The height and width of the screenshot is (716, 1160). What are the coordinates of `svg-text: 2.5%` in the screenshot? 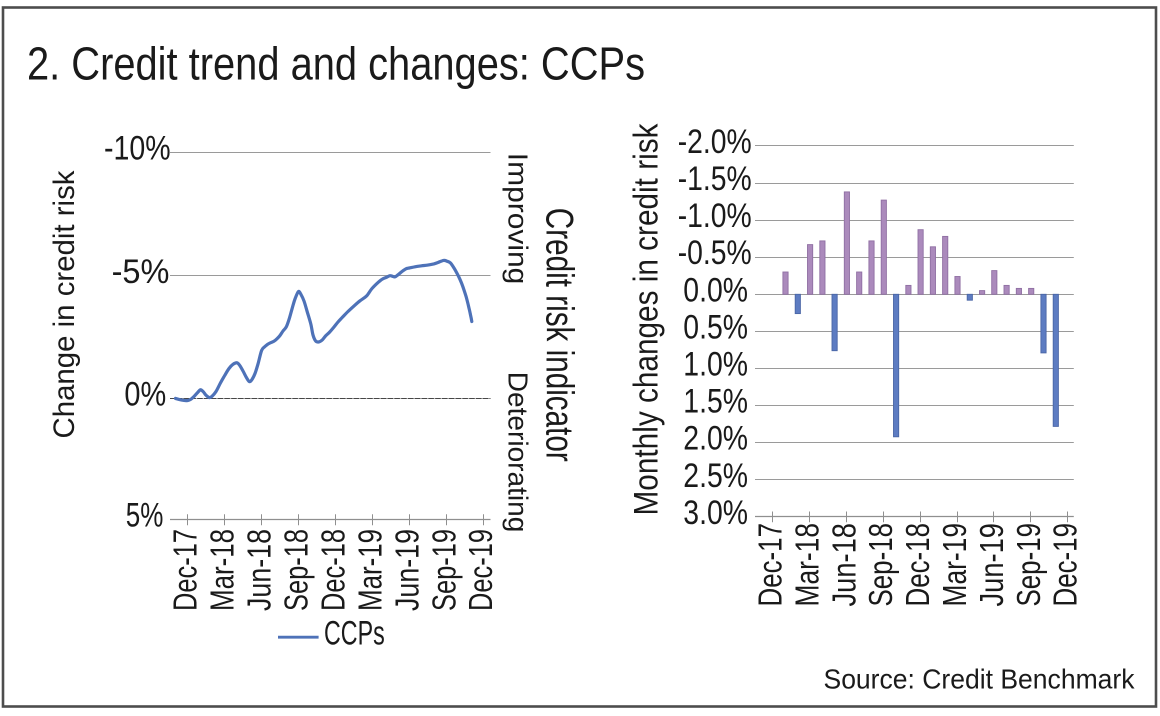 It's located at (715, 476).